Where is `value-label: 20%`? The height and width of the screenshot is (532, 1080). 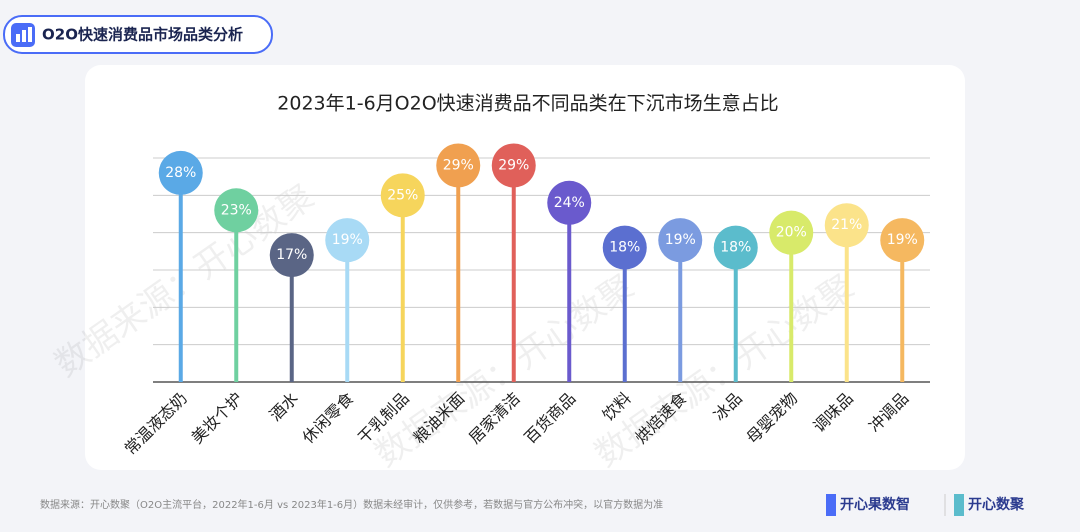
value-label: 20% is located at coordinates (791, 233).